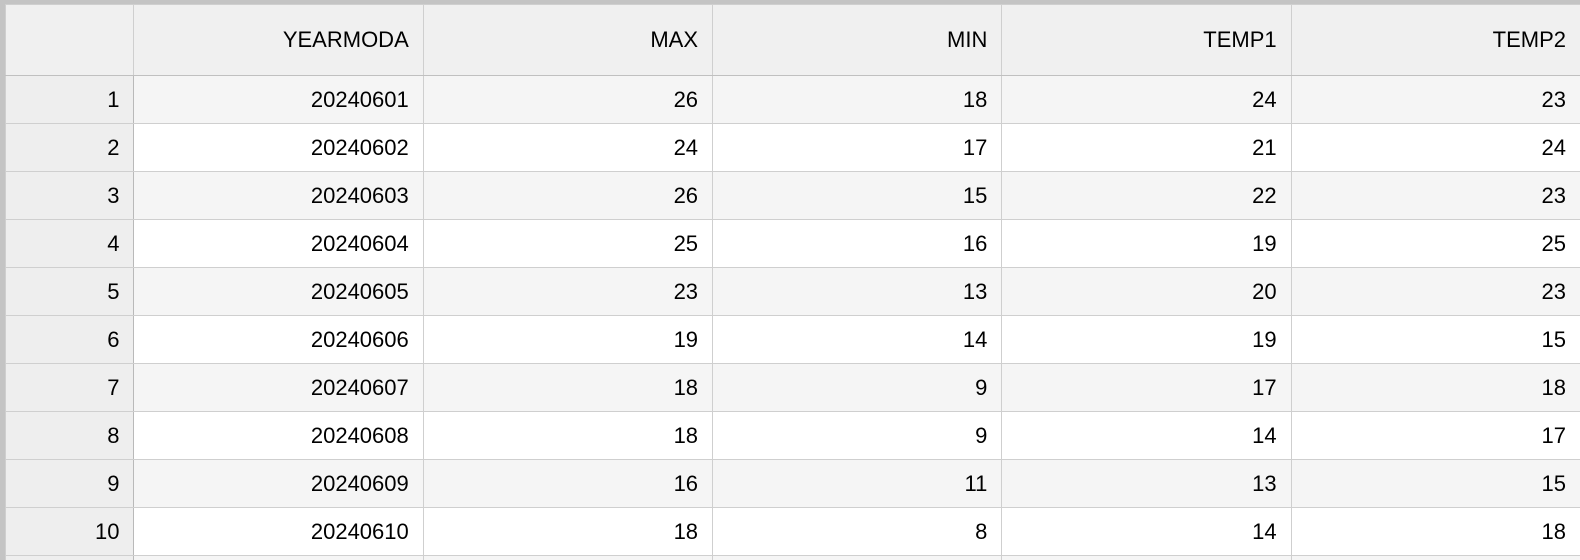 This screenshot has width=1580, height=560. What do you see at coordinates (70, 243) in the screenshot?
I see `row-header: 4` at bounding box center [70, 243].